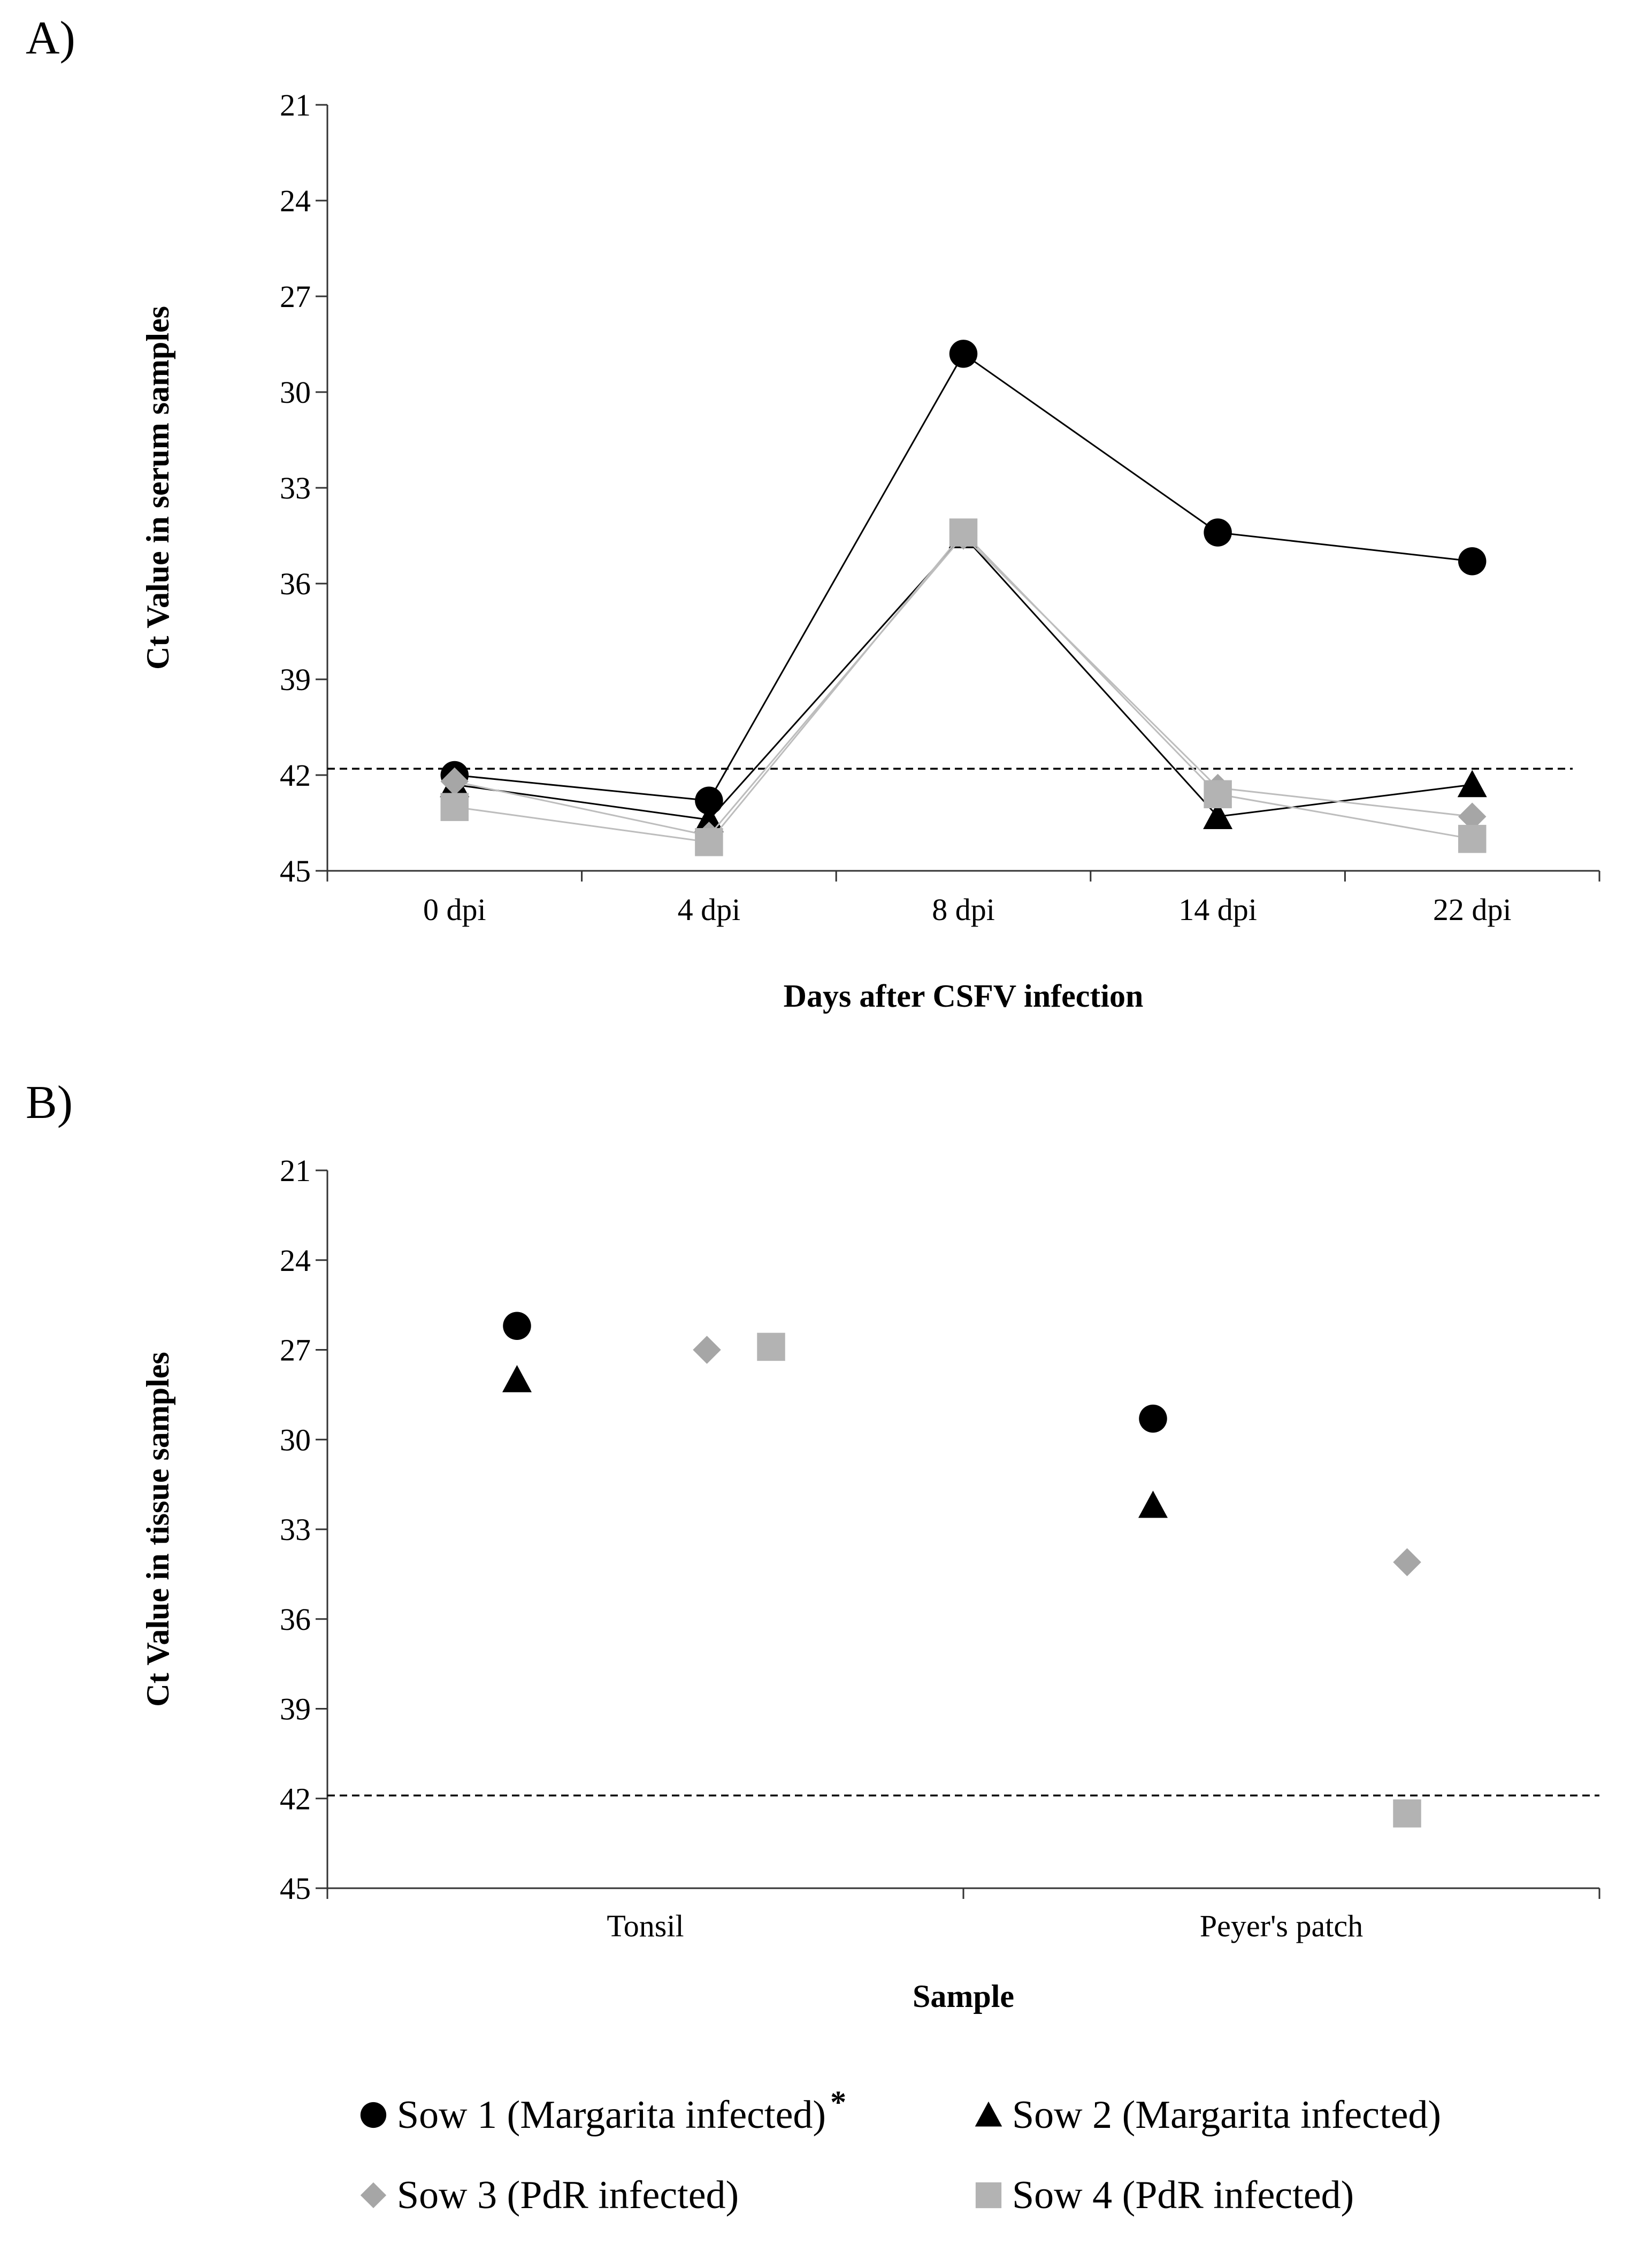 This screenshot has height=2268, width=1639. What do you see at coordinates (50, 38) in the screenshot?
I see `panel-label: A)` at bounding box center [50, 38].